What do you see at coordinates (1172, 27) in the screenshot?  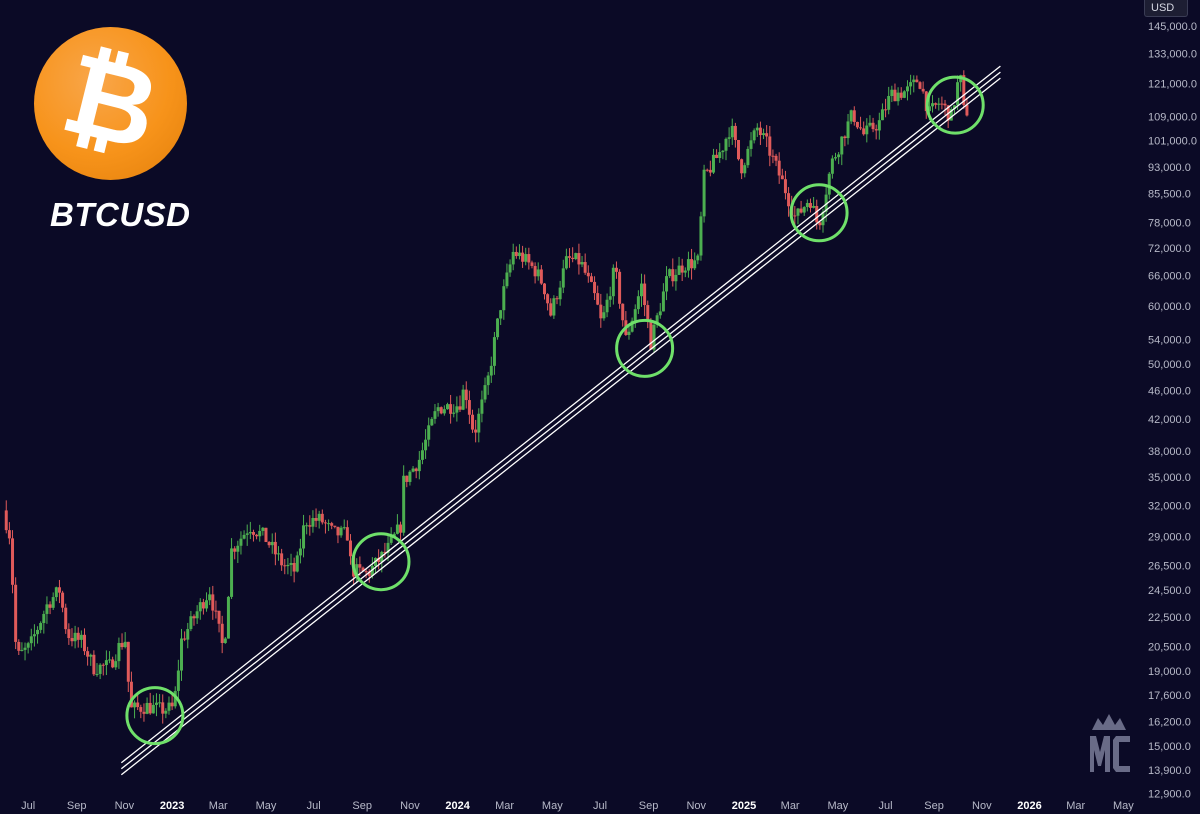 I see `y-tick-label: 145,000.0` at bounding box center [1172, 27].